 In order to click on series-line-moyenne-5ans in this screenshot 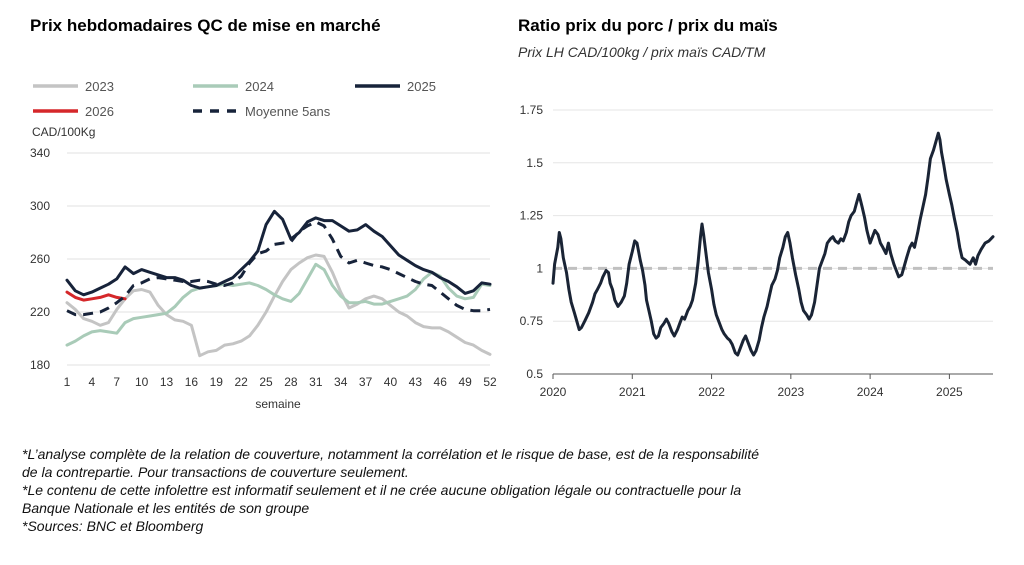, I will do `click(278, 268)`.